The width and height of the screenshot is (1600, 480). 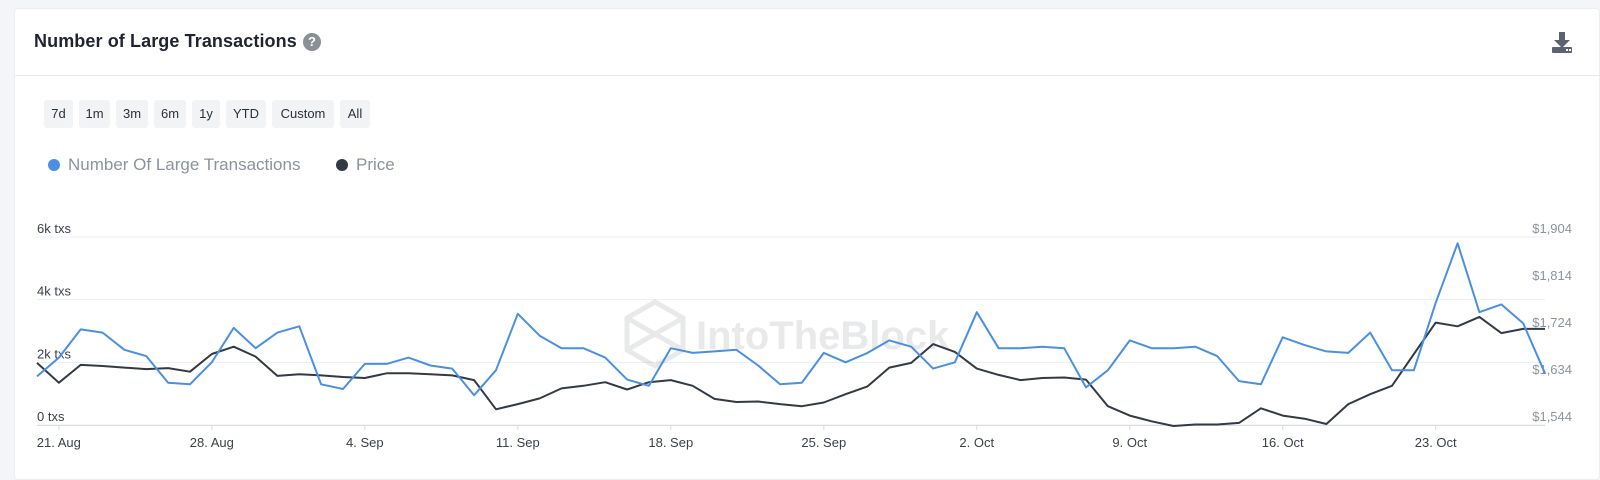 I want to click on legend-item-transactions: Number Of Large Transactions, so click(x=174, y=165).